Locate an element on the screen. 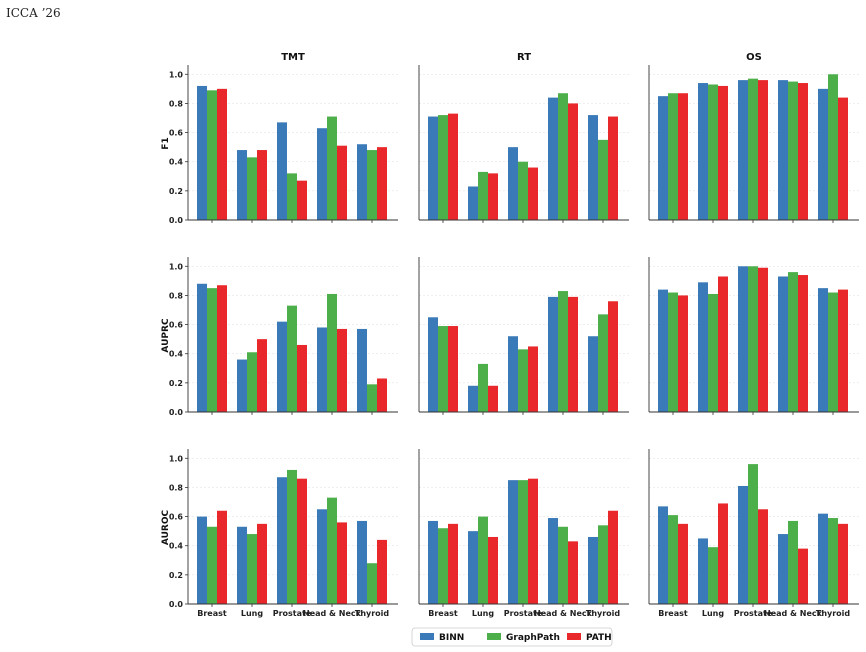  legend-swatch-binn is located at coordinates (427, 636).